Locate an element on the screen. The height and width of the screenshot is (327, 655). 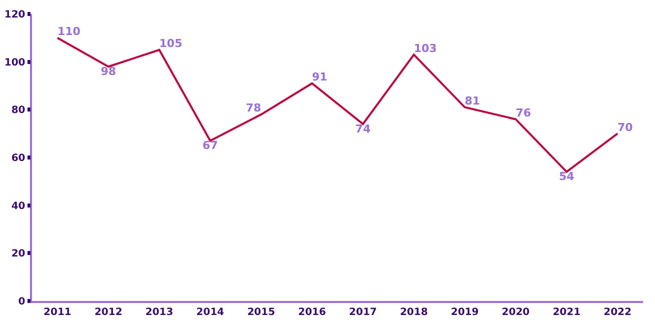
x-tick-label: 2014 is located at coordinates (210, 312).